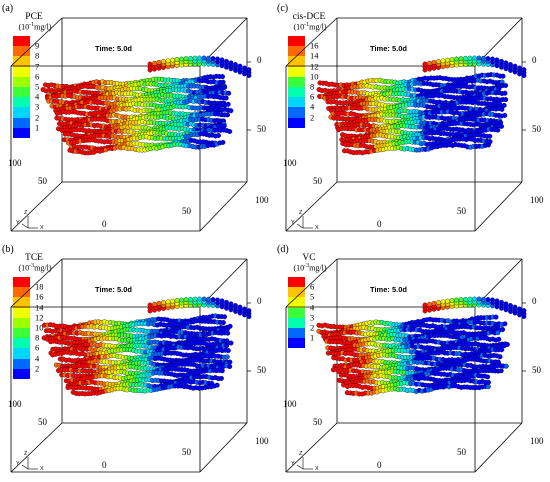  I want to click on panel-label: (c), so click(283, 8).